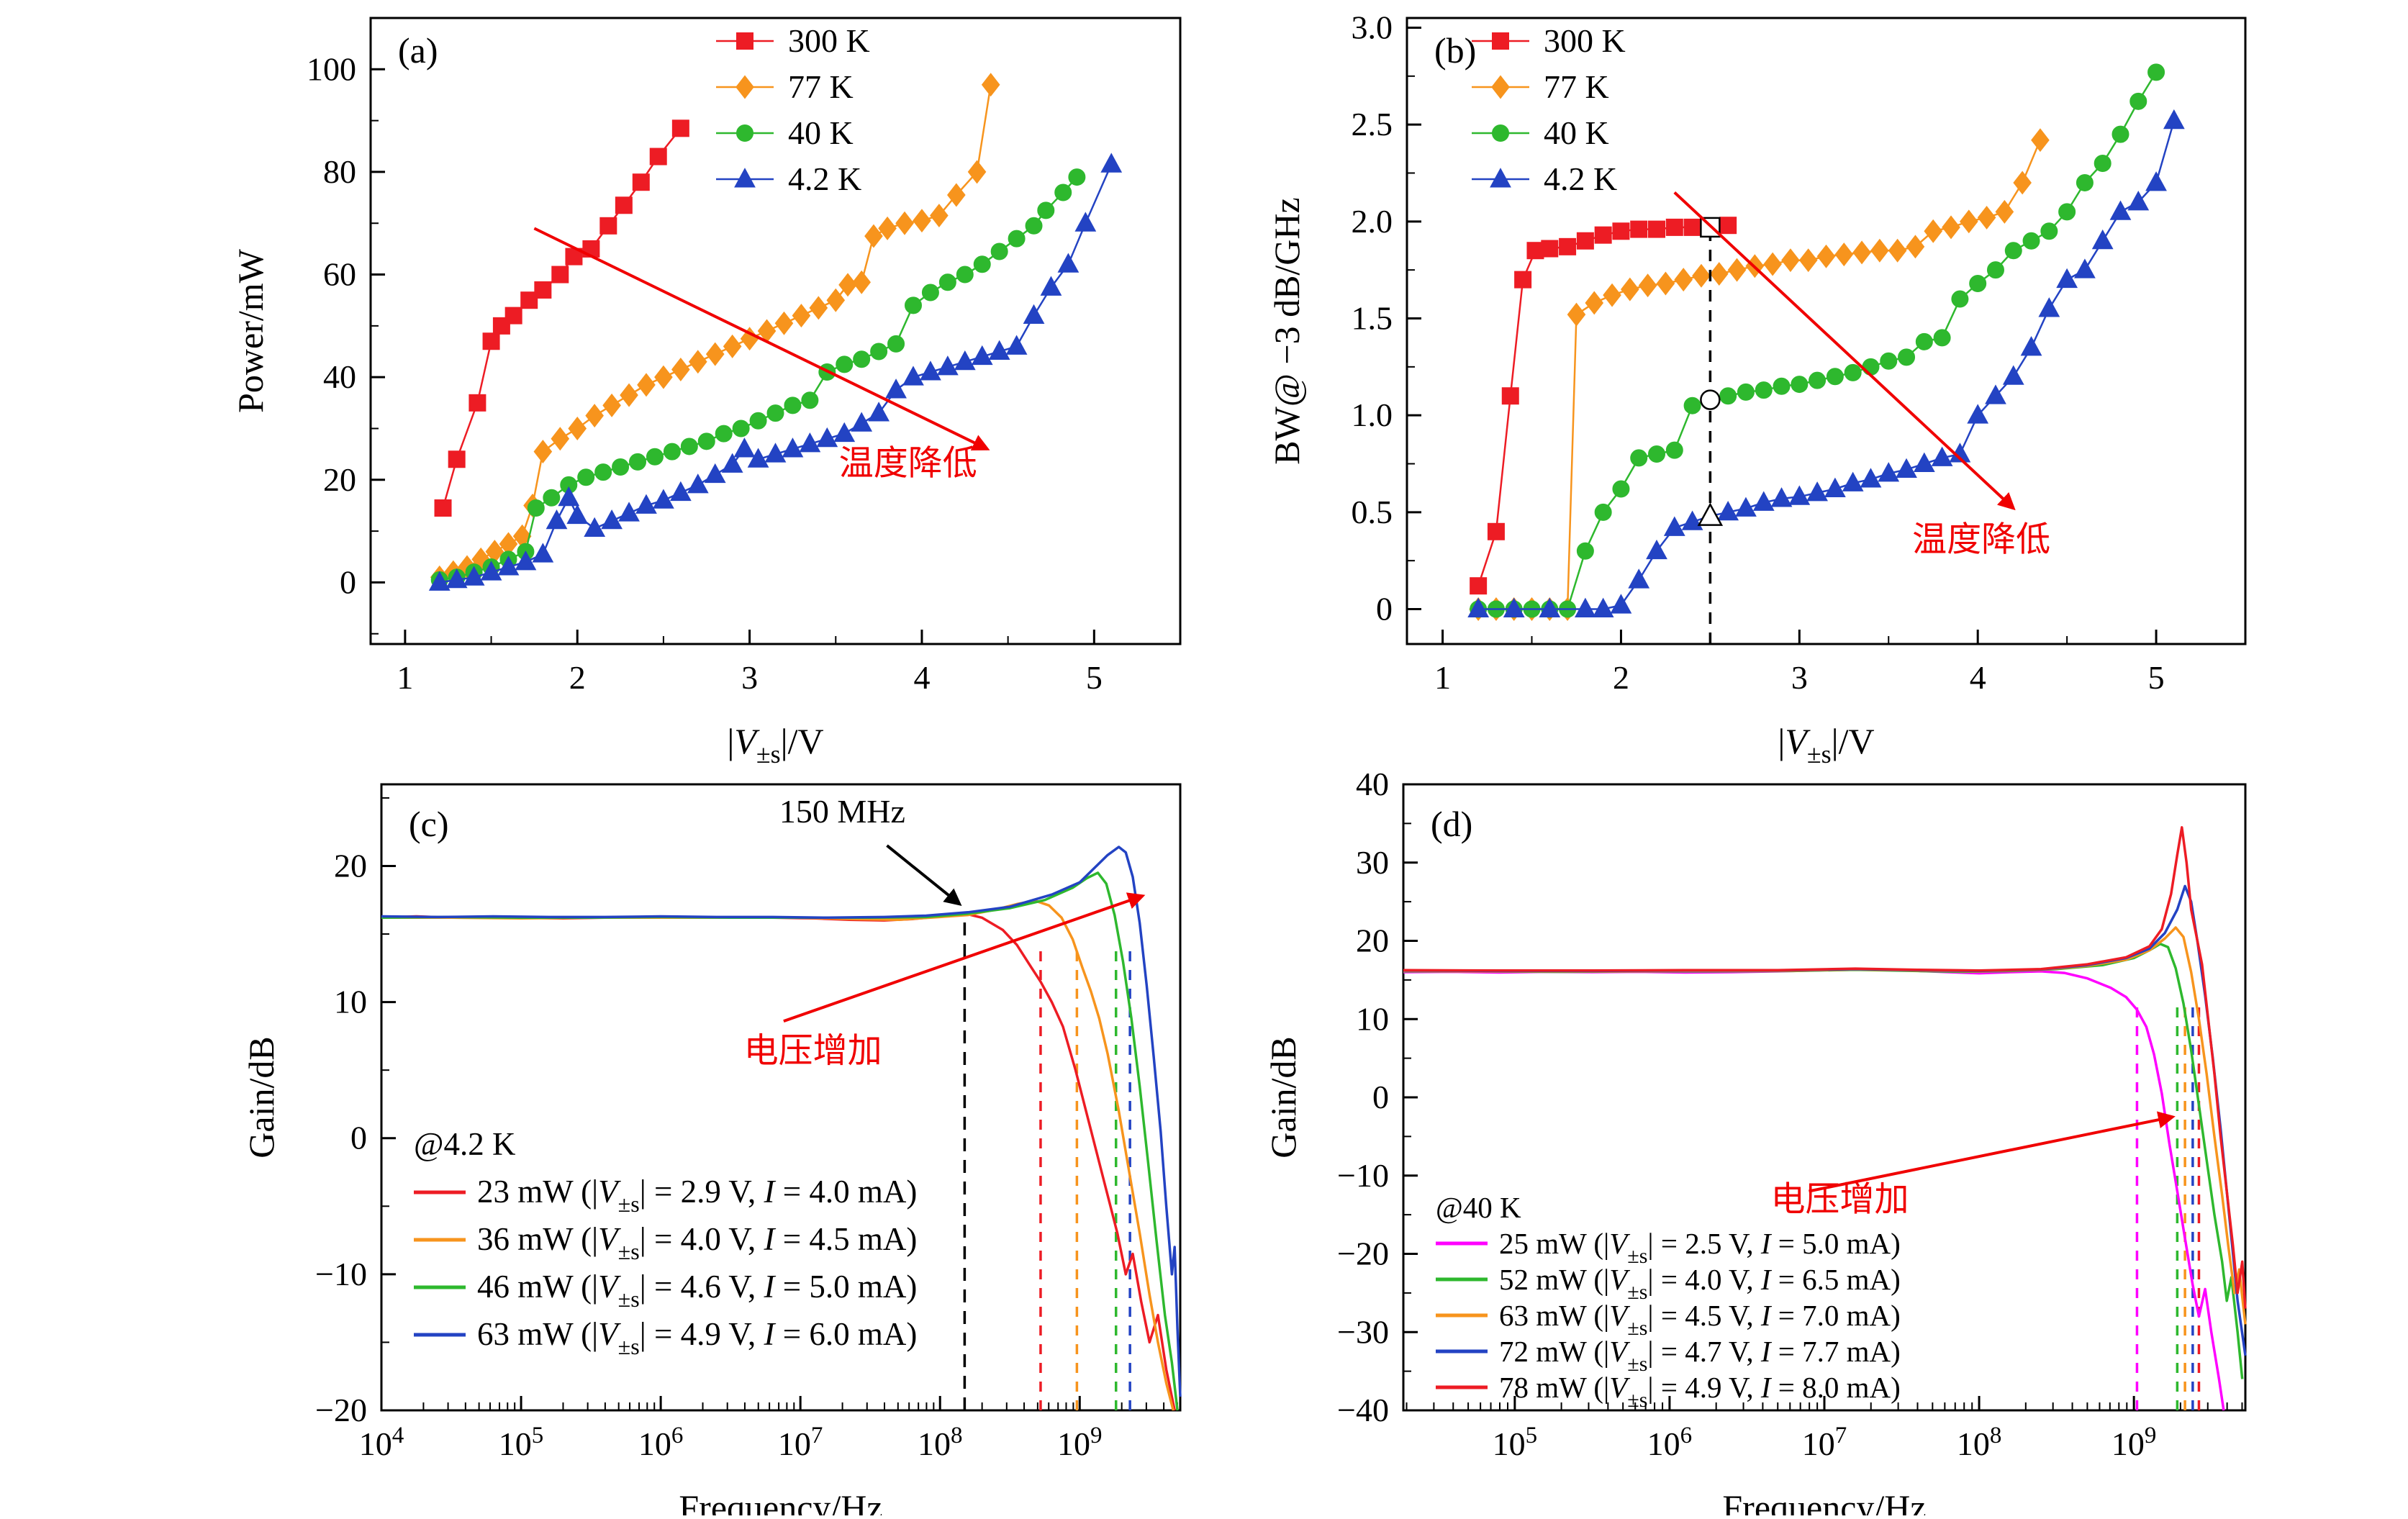 Image resolution: width=2408 pixels, height=1519 pixels. Describe the element at coordinates (761, 339) in the screenshot. I see `annotation-arrow` at that location.